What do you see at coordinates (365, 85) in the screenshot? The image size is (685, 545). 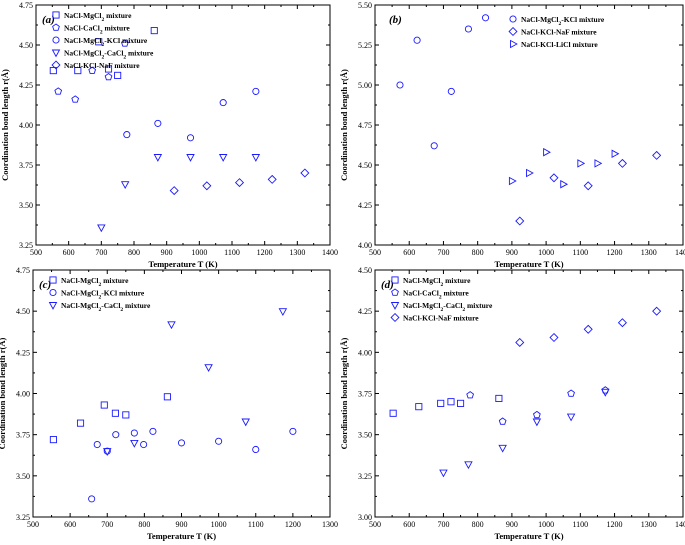 I see `y-tick-label: 5.00` at bounding box center [365, 85].